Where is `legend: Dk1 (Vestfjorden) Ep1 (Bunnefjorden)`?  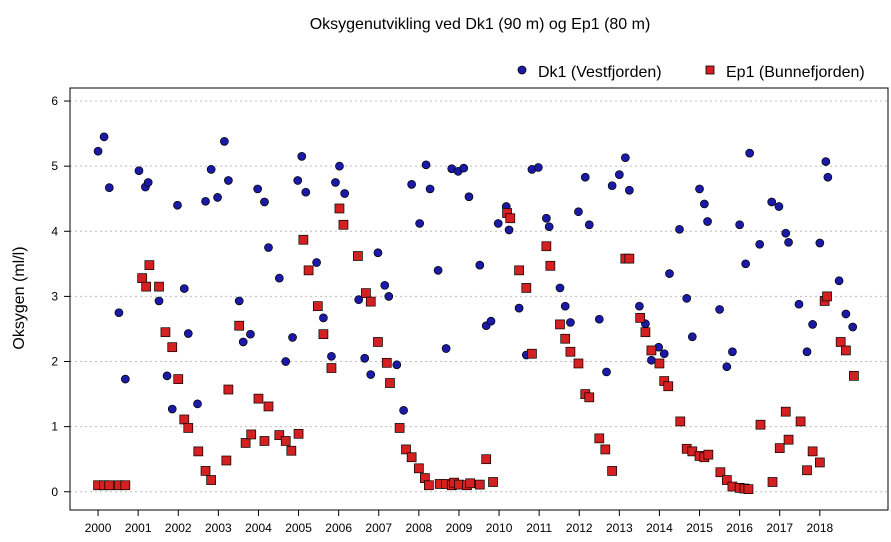 legend: Dk1 (Vestfjorden) Ep1 (Bunnefjorden) is located at coordinates (691, 72).